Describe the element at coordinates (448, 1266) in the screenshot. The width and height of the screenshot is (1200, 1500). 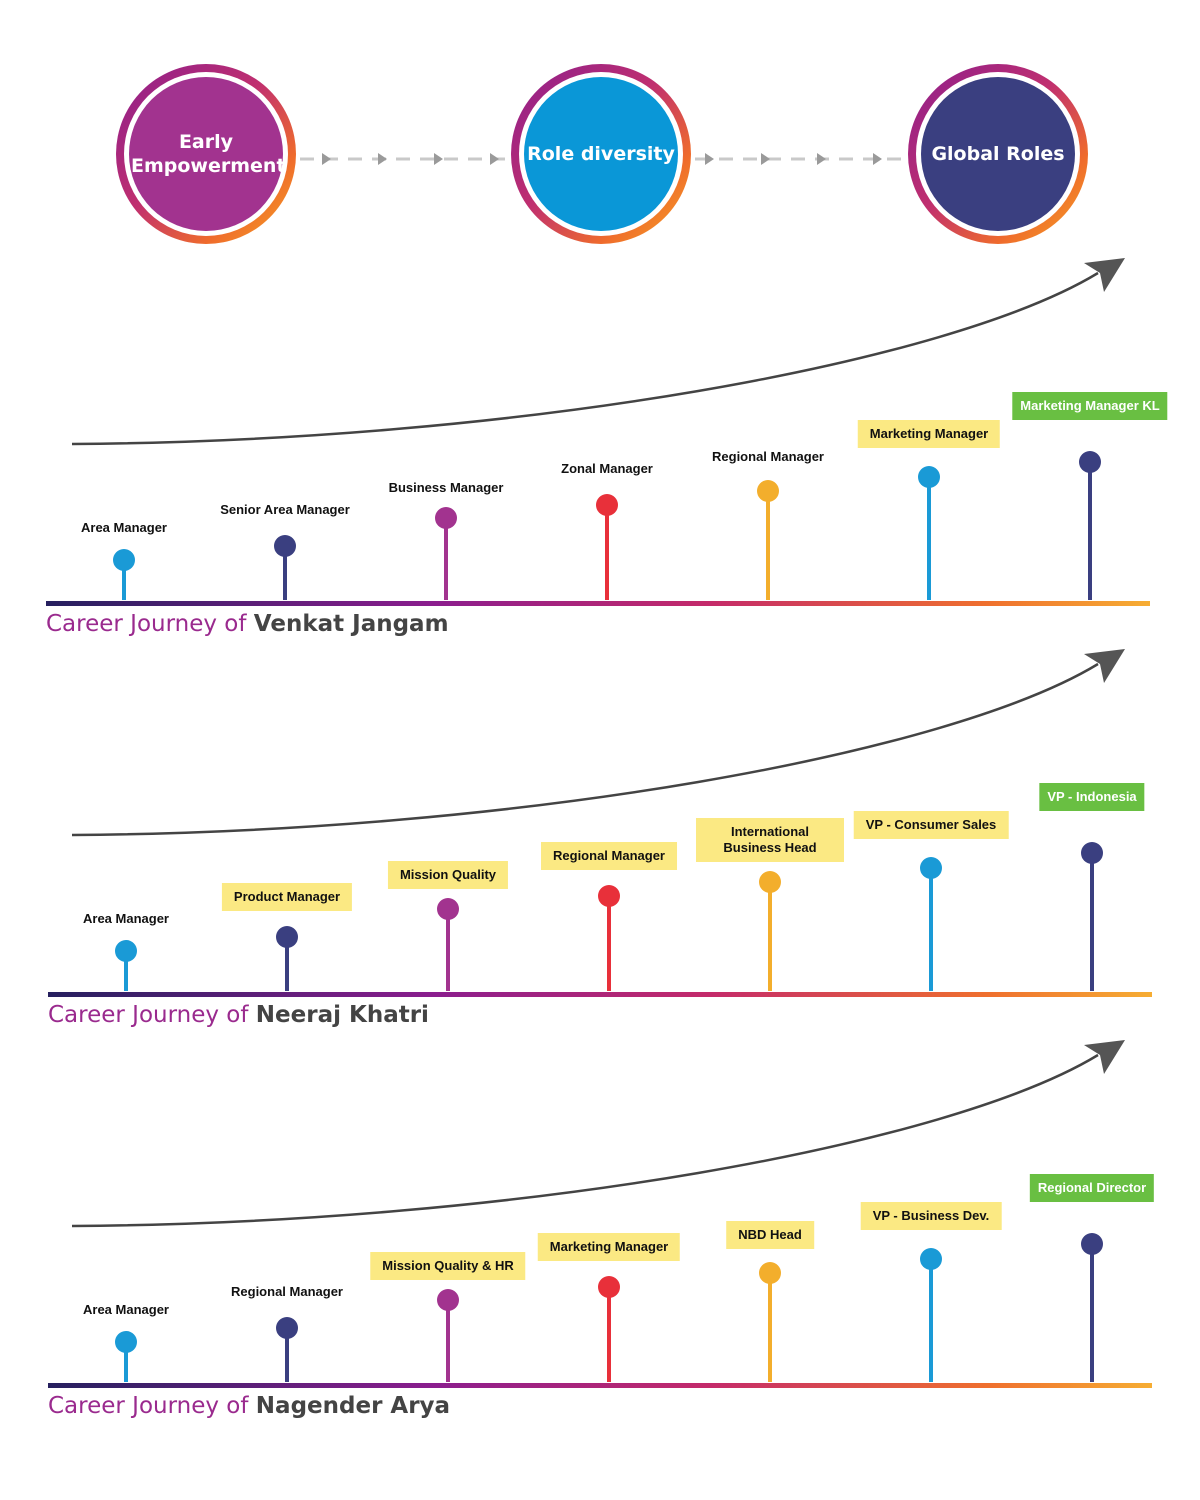
I see `stage-label: Mission Quality & HR` at that location.